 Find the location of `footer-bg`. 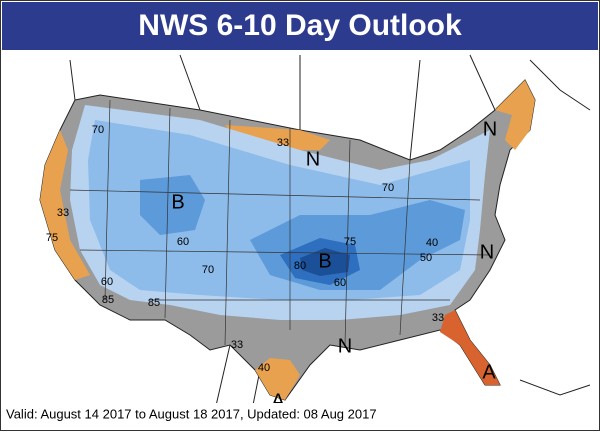

footer-bg is located at coordinates (212, 415).